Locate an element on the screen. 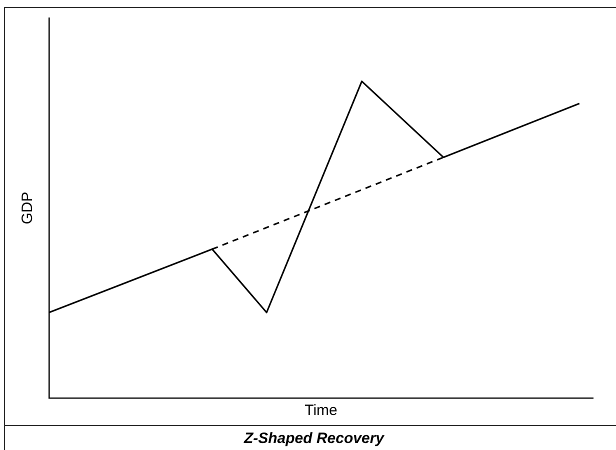 The image size is (616, 450). y-axis-title: GDP is located at coordinates (27, 208).